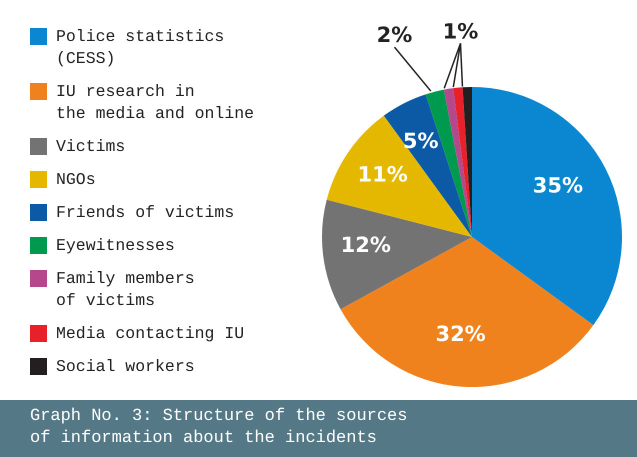  I want to click on legend-label: NGOs, so click(76, 180).